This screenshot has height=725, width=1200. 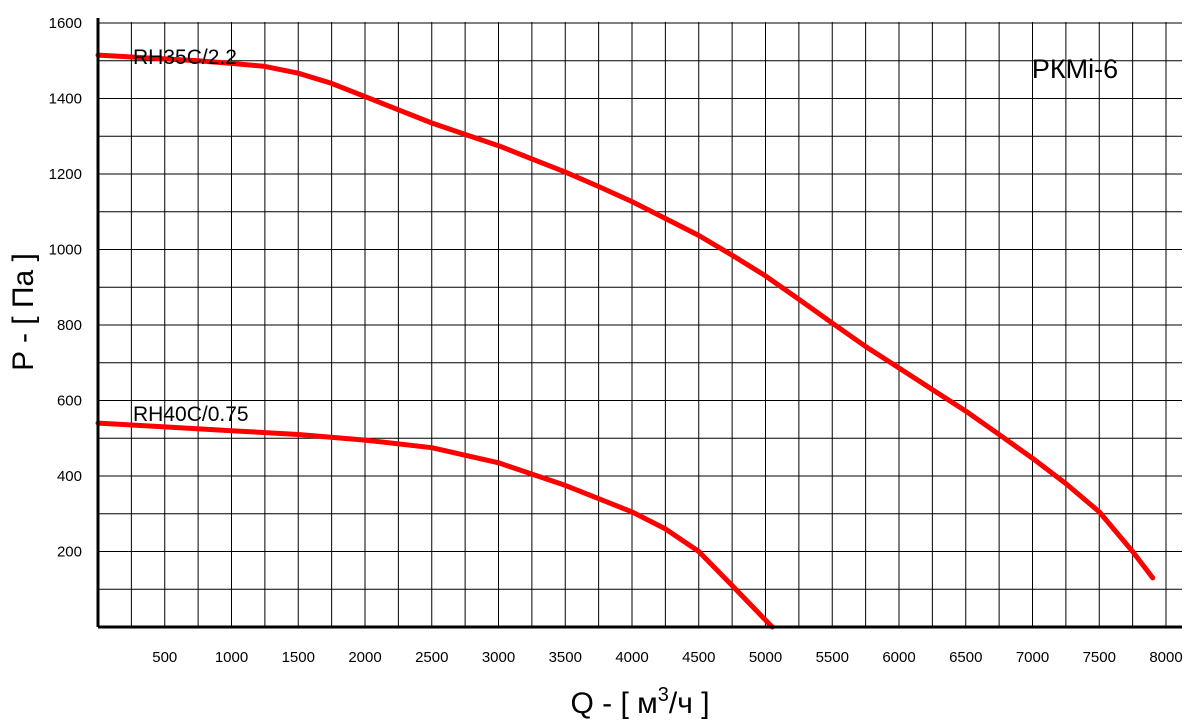 I want to click on x-tick-label: 8000, so click(x=1165, y=657).